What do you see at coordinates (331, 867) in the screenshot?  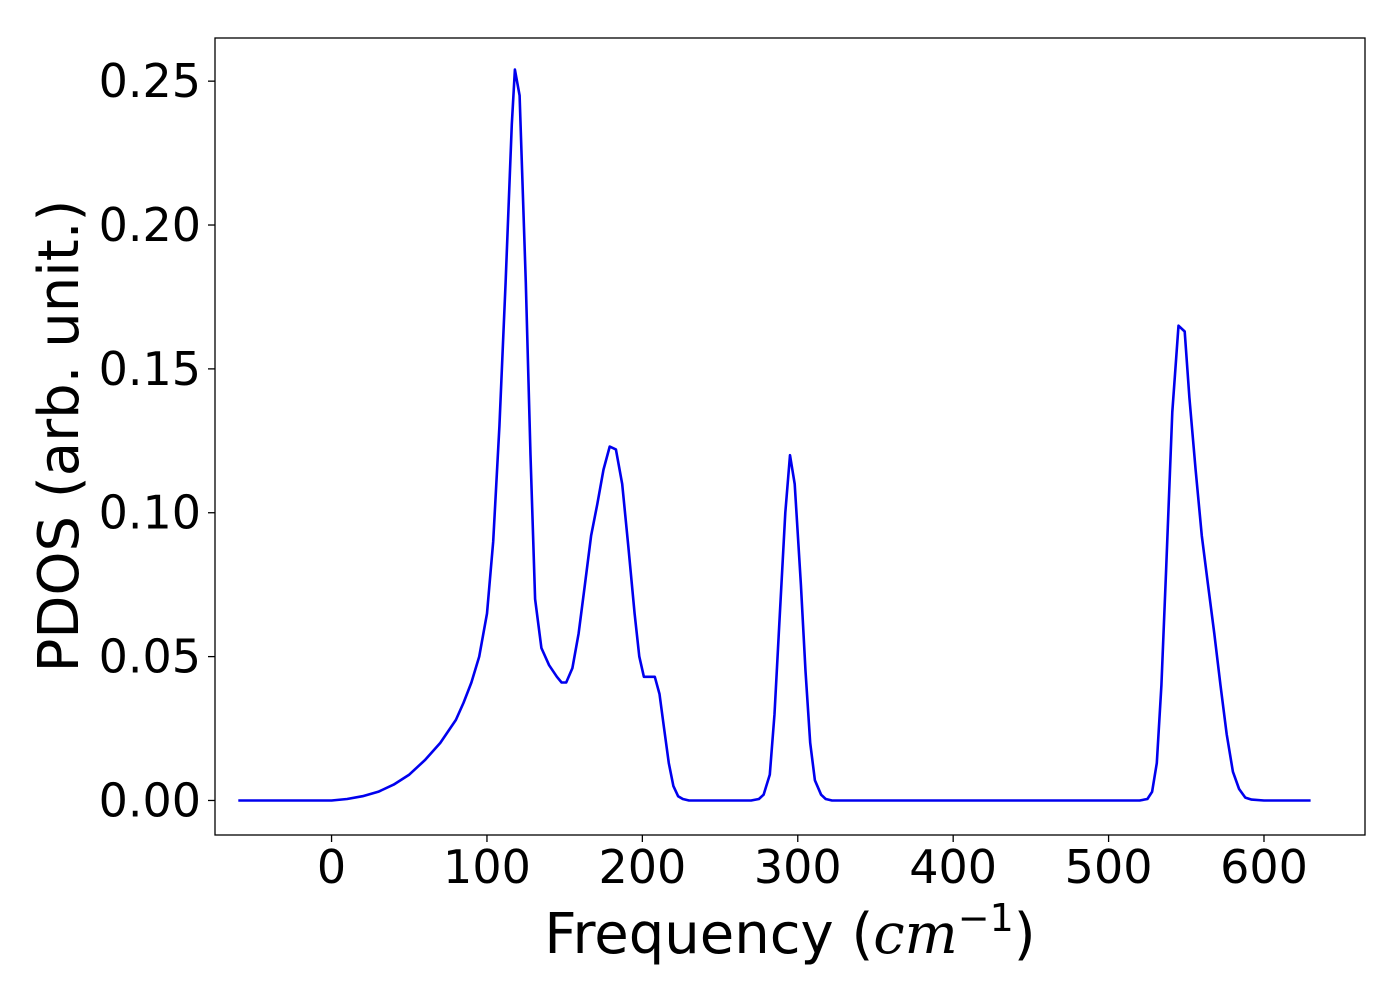 I see `x-tick-label: 0` at bounding box center [331, 867].